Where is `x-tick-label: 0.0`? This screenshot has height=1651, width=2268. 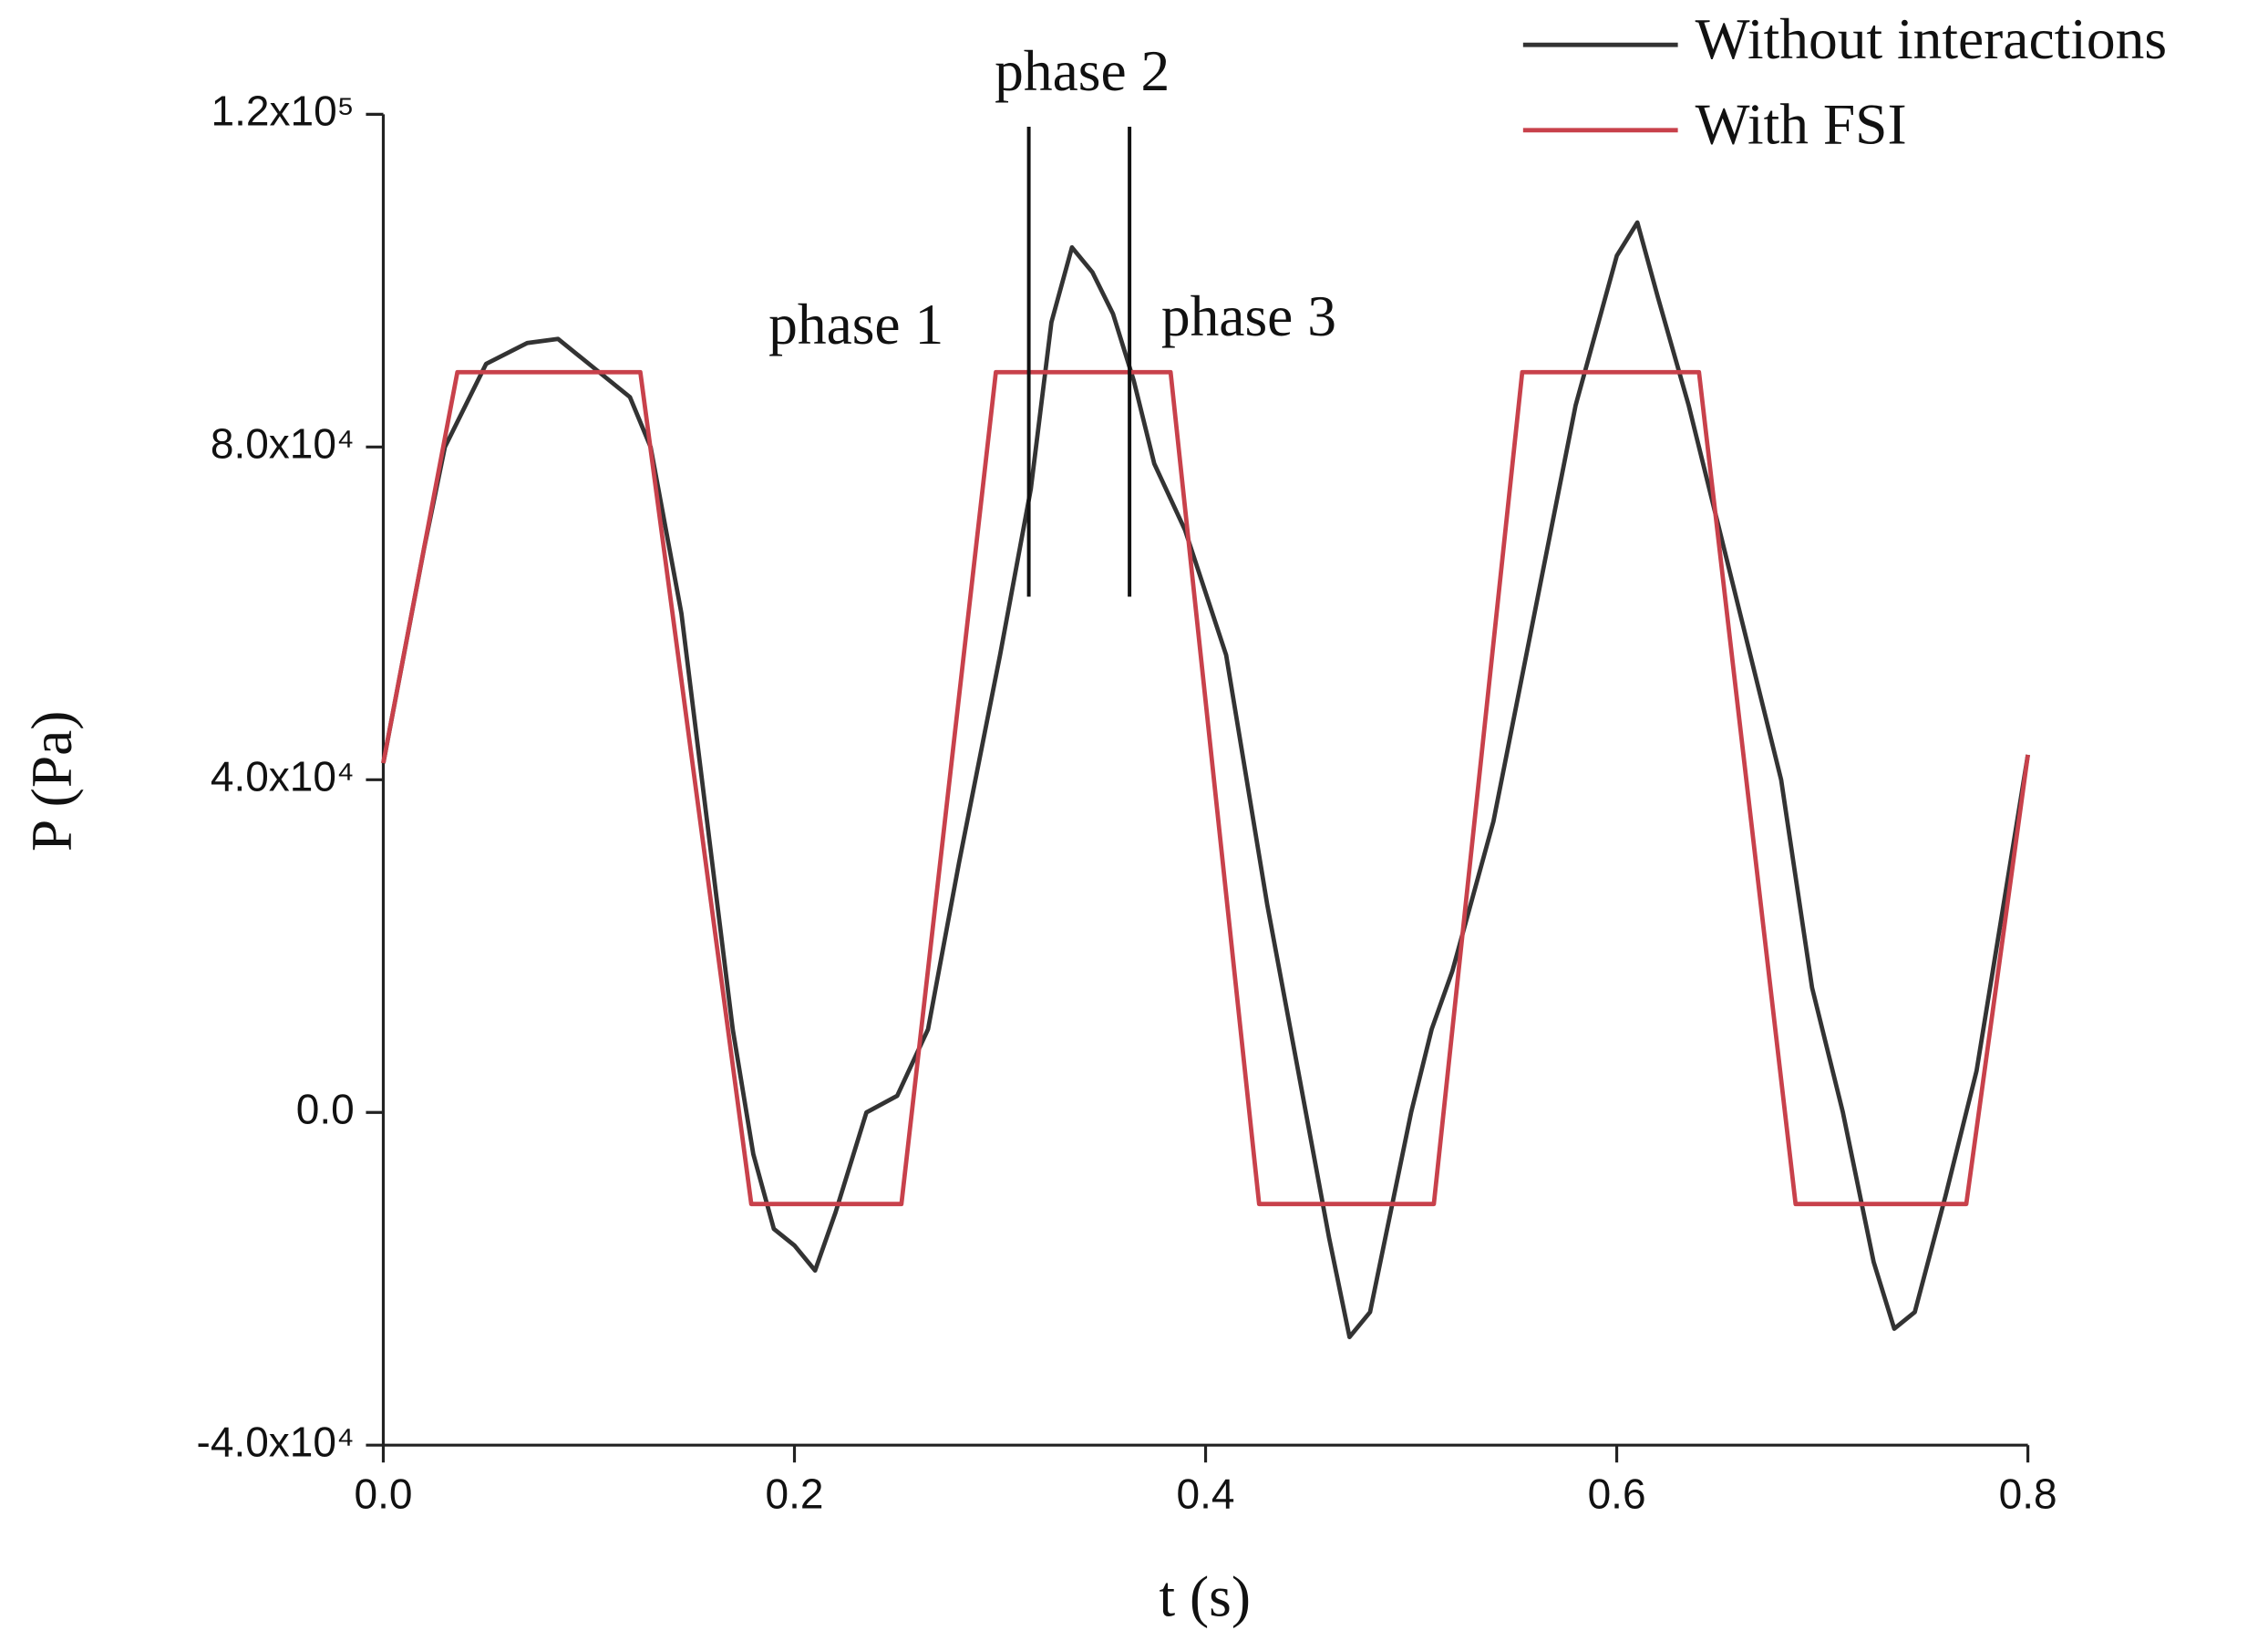
x-tick-label: 0.0 is located at coordinates (384, 1494).